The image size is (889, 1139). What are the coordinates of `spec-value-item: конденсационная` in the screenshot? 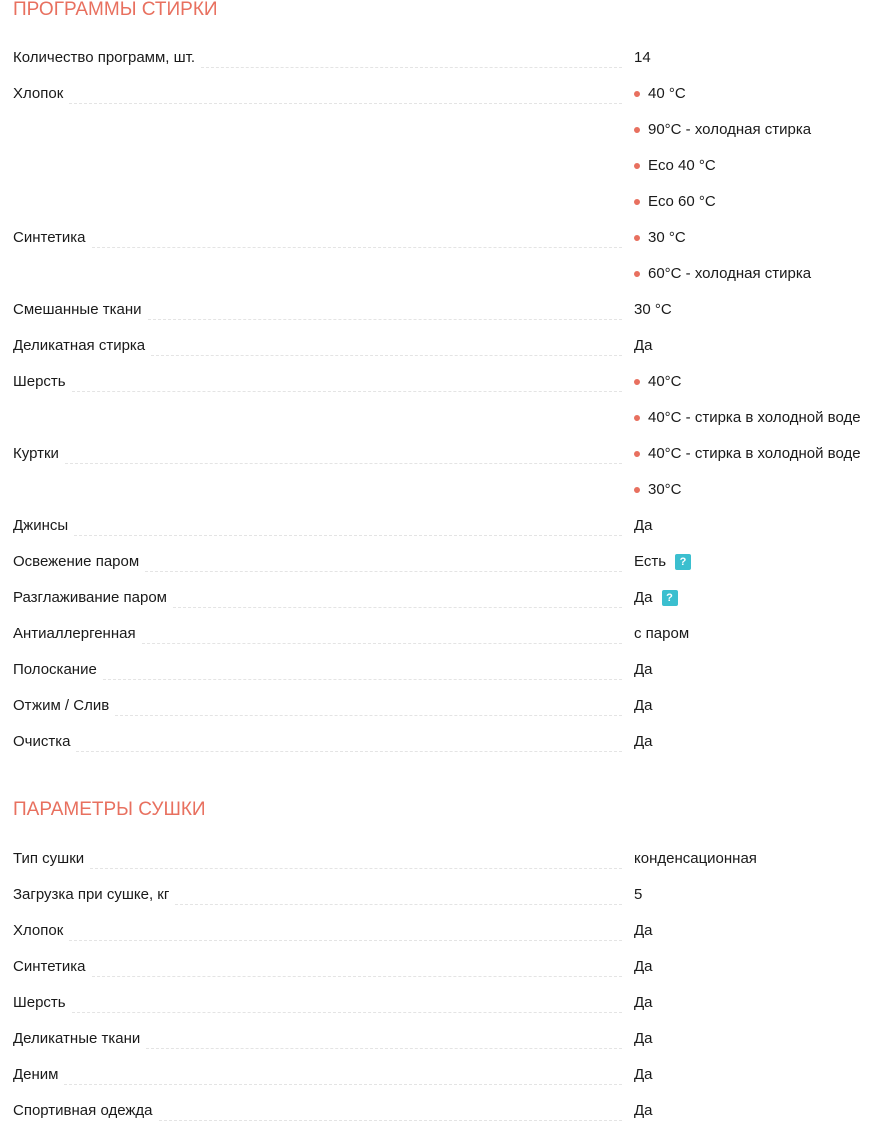 It's located at (695, 859).